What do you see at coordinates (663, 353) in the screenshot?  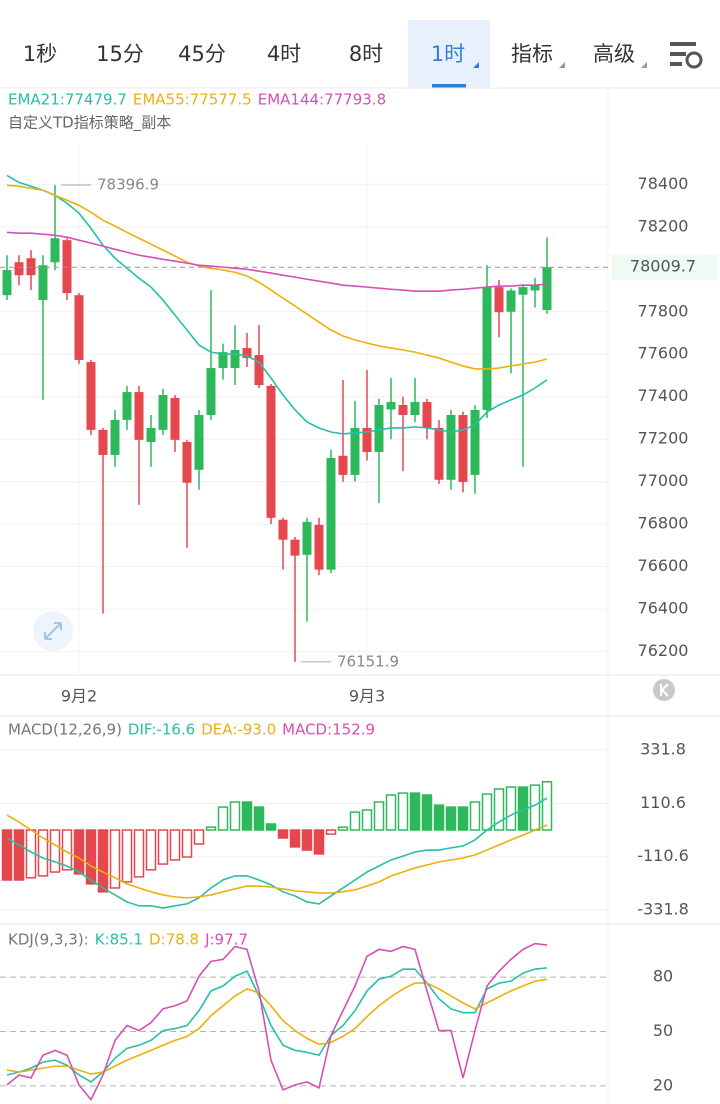 I see `y-tick-label: 77600` at bounding box center [663, 353].